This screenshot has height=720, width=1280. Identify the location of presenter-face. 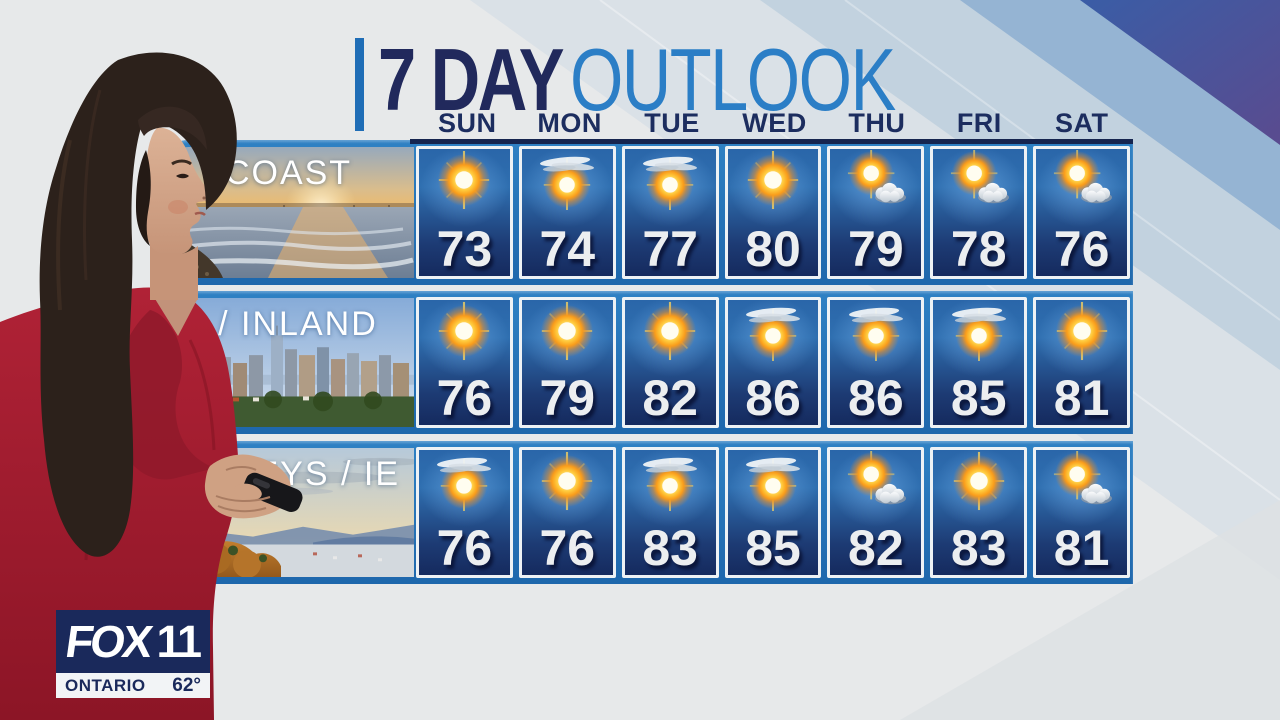
(177, 213).